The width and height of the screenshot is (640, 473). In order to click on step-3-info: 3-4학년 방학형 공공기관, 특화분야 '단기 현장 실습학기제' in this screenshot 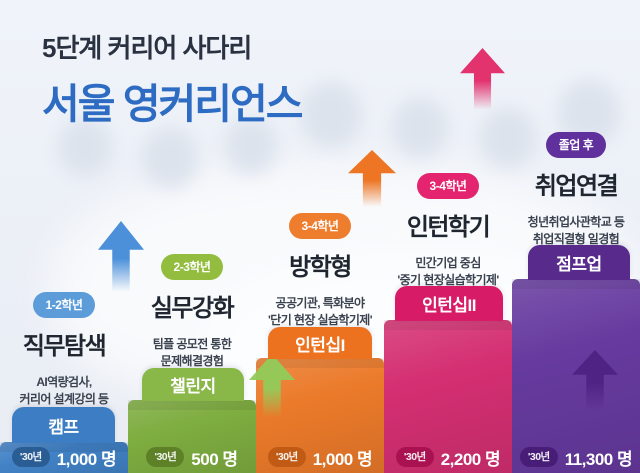, I will do `click(320, 271)`.